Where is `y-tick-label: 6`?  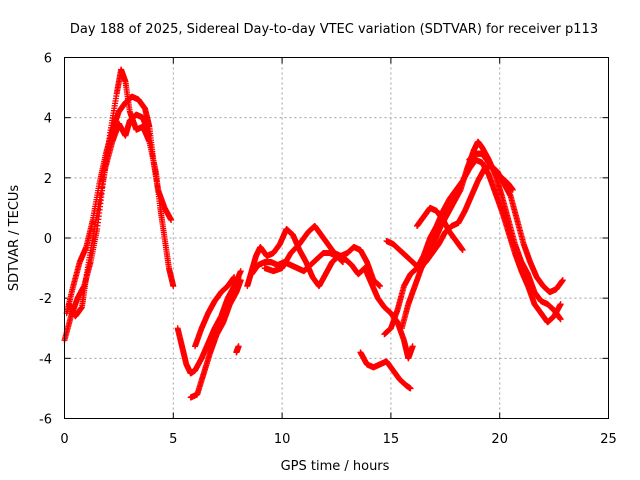 y-tick-label: 6 is located at coordinates (48, 59).